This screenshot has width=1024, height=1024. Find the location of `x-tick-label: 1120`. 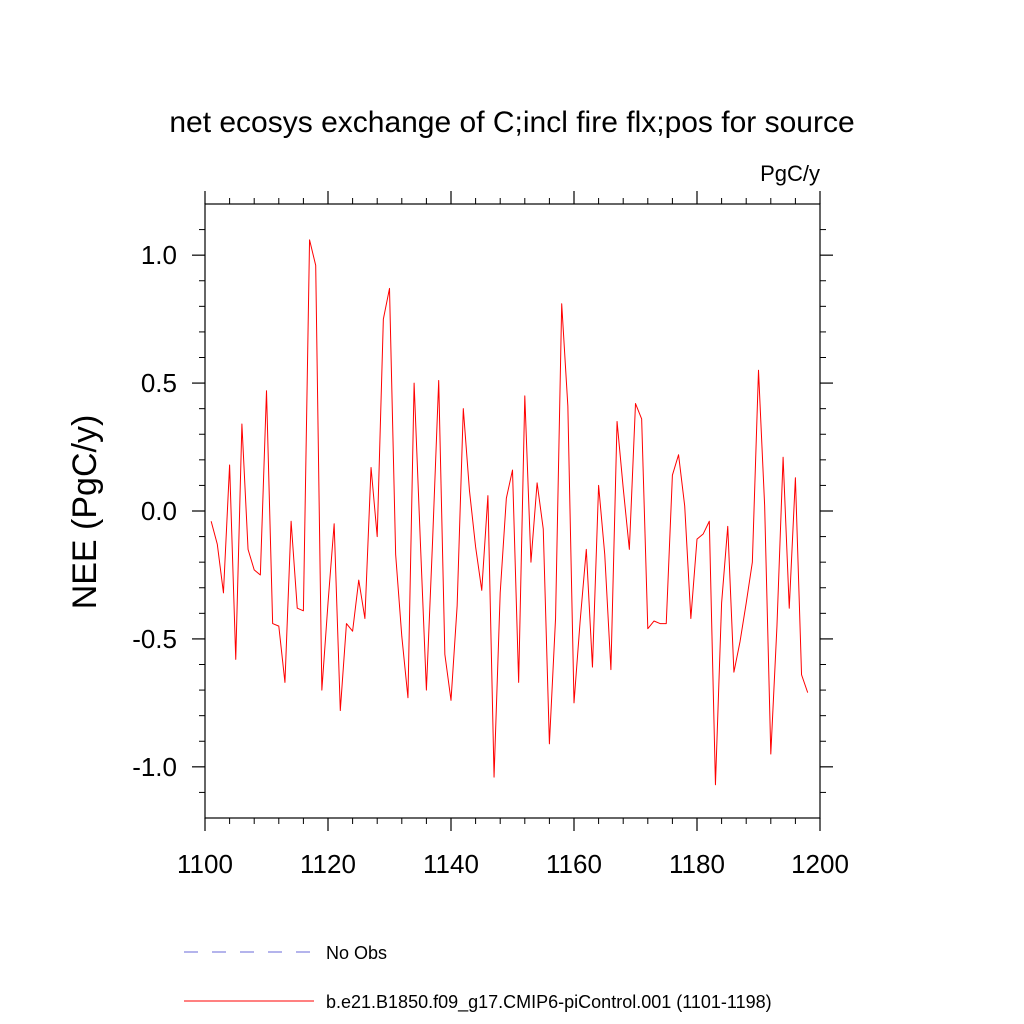

x-tick-label: 1120 is located at coordinates (328, 864).